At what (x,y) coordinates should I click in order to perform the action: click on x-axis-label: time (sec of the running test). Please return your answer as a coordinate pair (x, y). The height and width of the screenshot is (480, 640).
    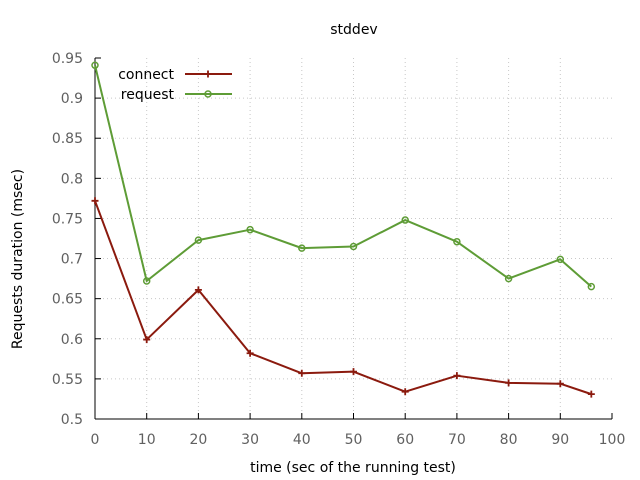
    Looking at the image, I should click on (353, 468).